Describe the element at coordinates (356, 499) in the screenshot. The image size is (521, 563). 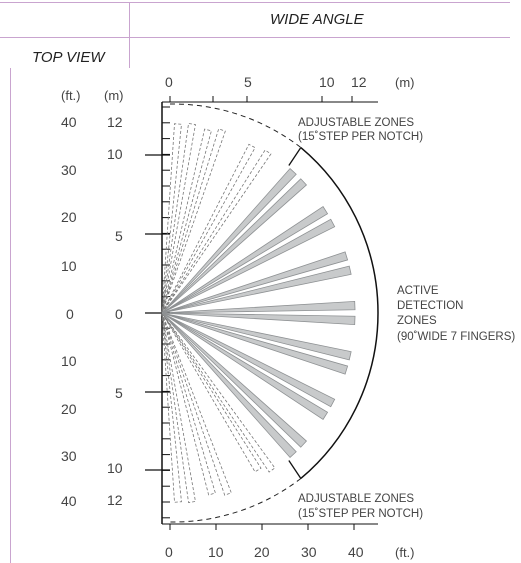
I see `adjustable-zones-bottom-line1: ADJUSTABLE ZONES` at that location.